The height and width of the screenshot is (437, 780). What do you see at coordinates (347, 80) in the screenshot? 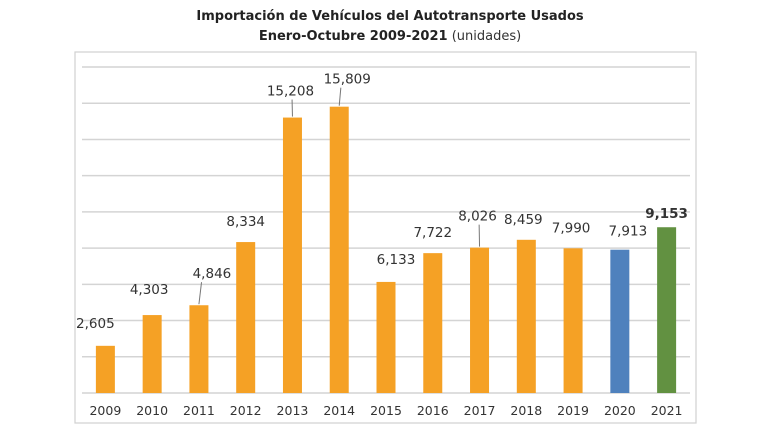
I see `data-label: 15,809` at bounding box center [347, 80].